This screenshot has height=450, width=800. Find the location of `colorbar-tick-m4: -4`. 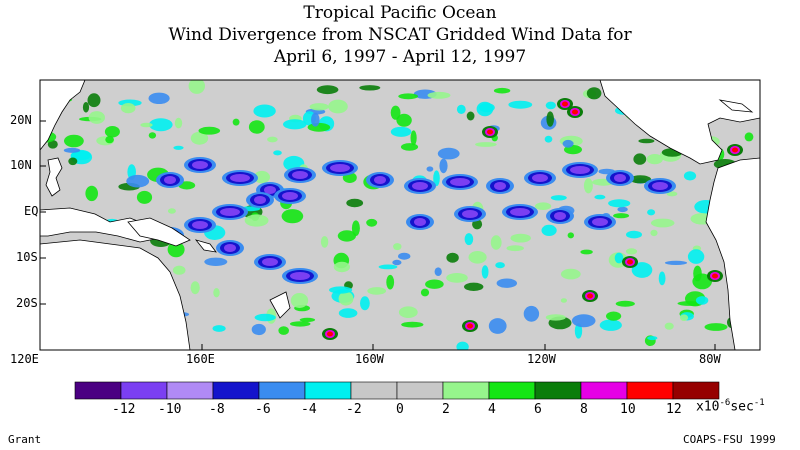

colorbar-tick-m4: -4 is located at coordinates (309, 409).